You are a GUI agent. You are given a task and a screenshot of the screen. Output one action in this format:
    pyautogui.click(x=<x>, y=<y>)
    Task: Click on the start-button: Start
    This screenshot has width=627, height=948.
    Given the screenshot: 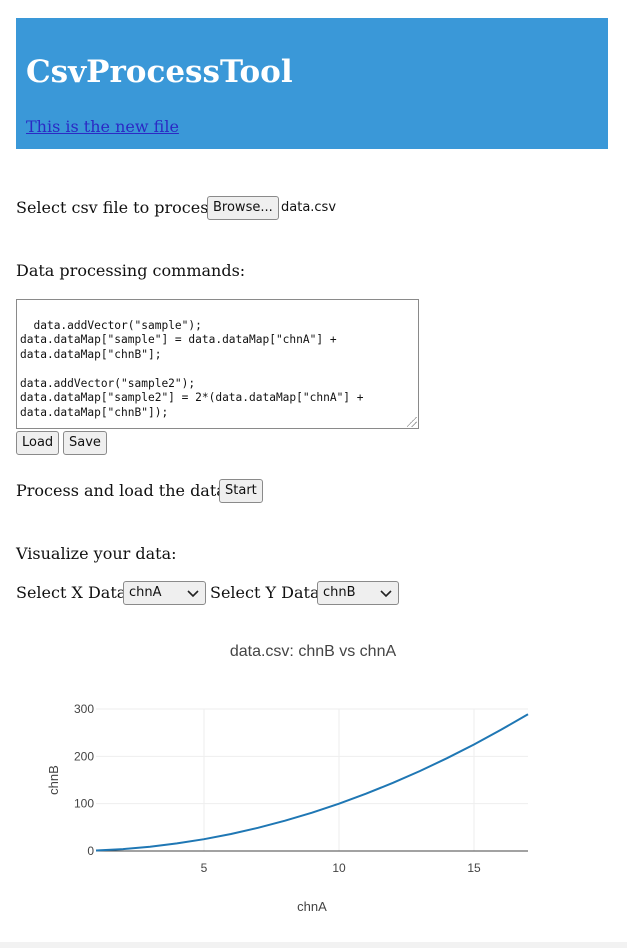 What is the action you would take?
    pyautogui.click(x=241, y=491)
    